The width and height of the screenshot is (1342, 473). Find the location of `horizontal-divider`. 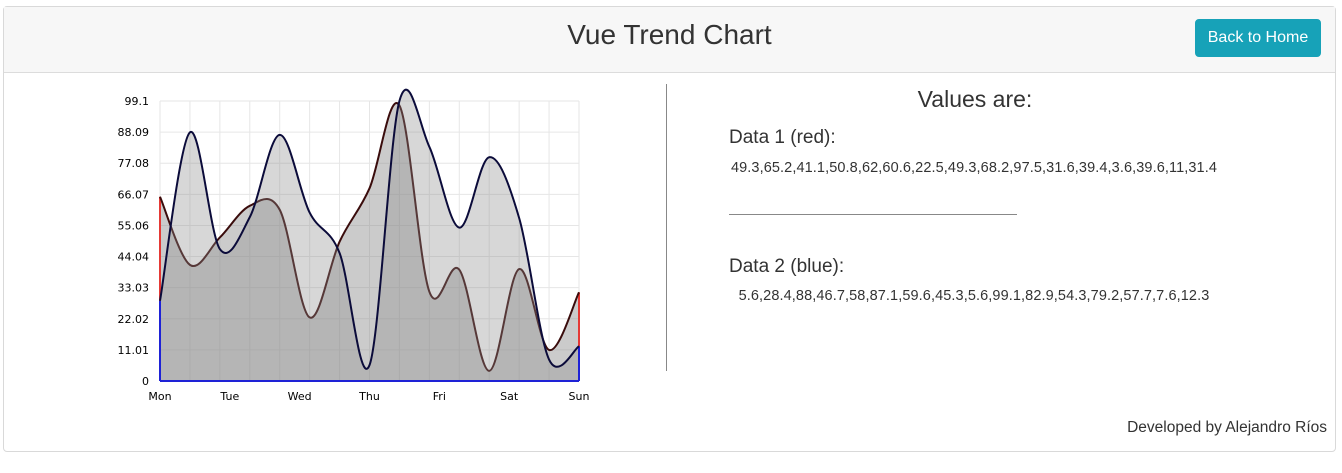

horizontal-divider is located at coordinates (873, 214).